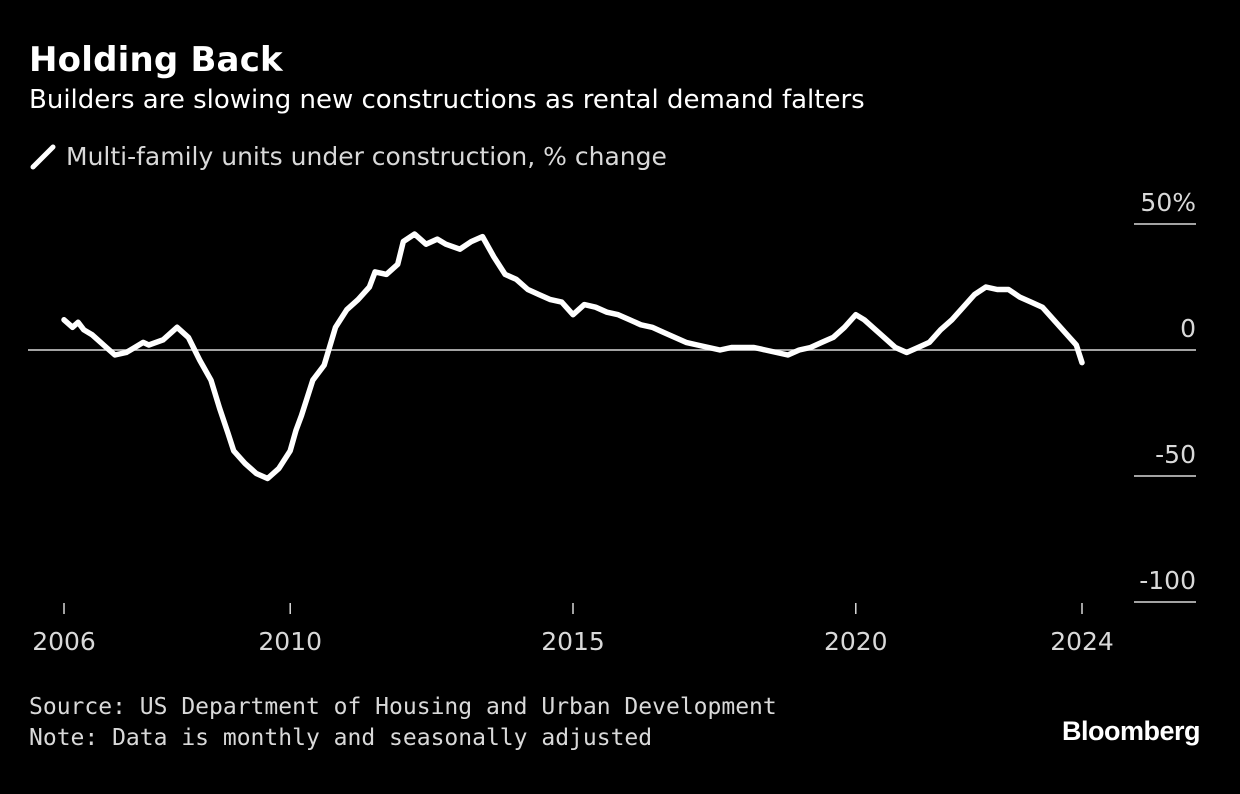 The width and height of the screenshot is (1240, 794). I want to click on y-tick-label: -50, so click(1175, 454).